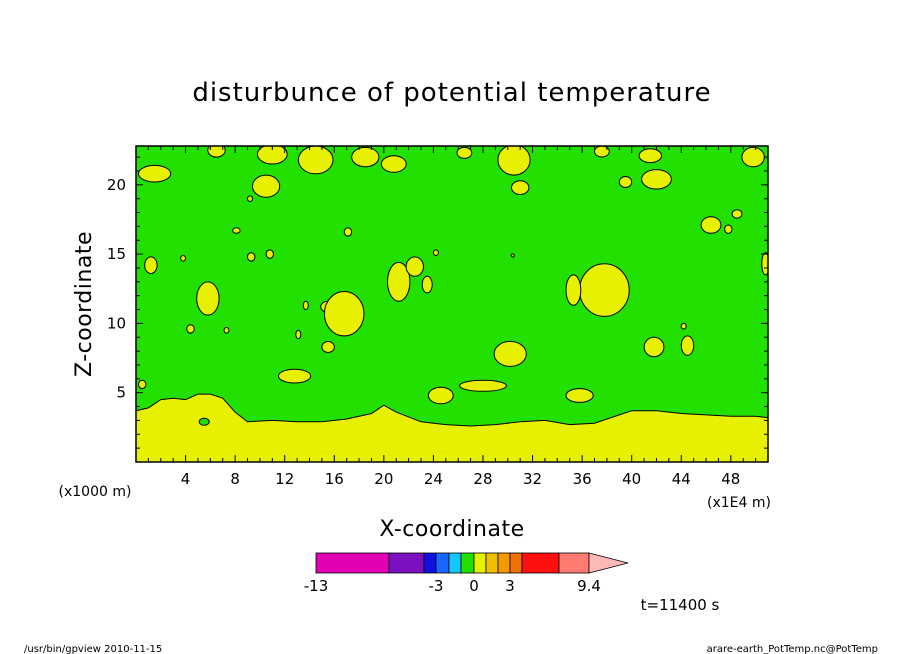 This screenshot has width=904, height=654. What do you see at coordinates (452, 427) in the screenshot?
I see `boundary-layer-region` at bounding box center [452, 427].